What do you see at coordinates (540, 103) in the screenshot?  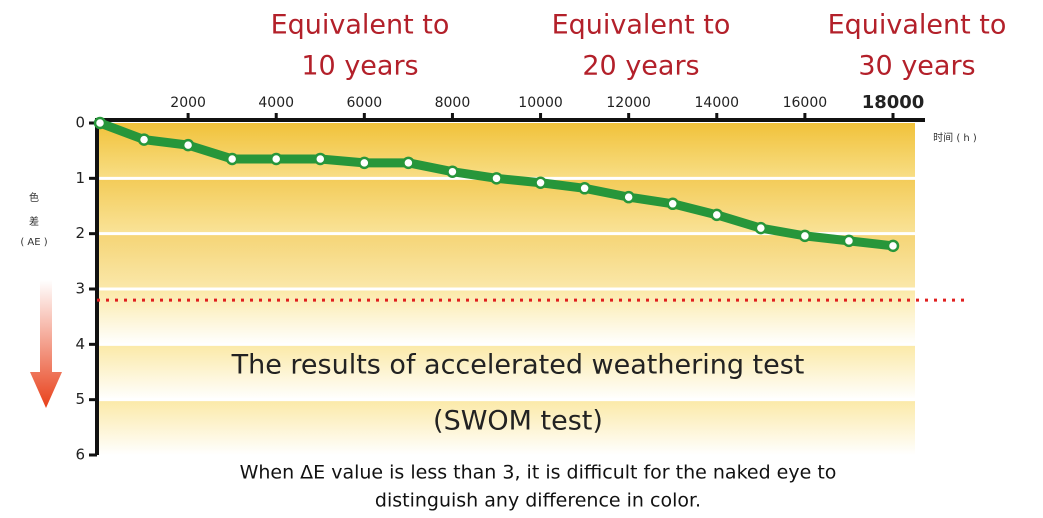 I see `x-tick-label: 10000` at bounding box center [540, 103].